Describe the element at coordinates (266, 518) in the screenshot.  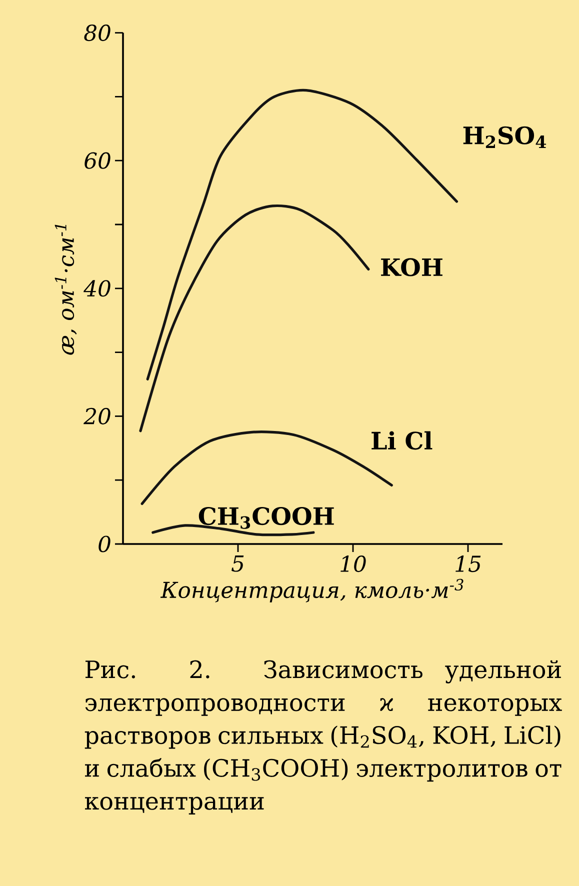
I see `series-label: CH$_{3}$COOH` at that location.